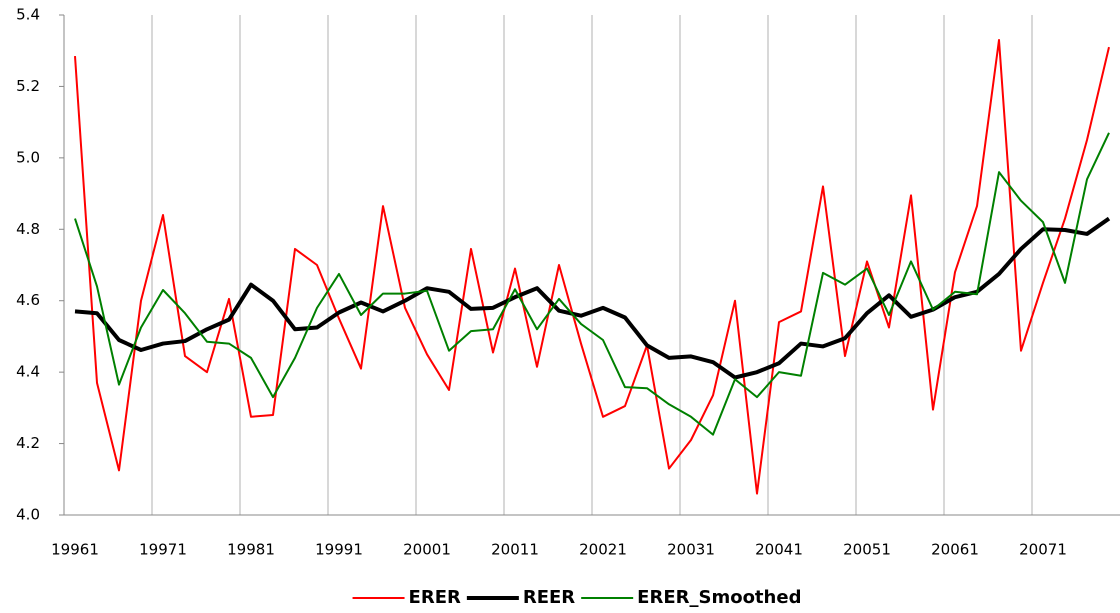 This screenshot has height=613, width=1120. What do you see at coordinates (779, 550) in the screenshot?
I see `x-tick-label: 20041` at bounding box center [779, 550].